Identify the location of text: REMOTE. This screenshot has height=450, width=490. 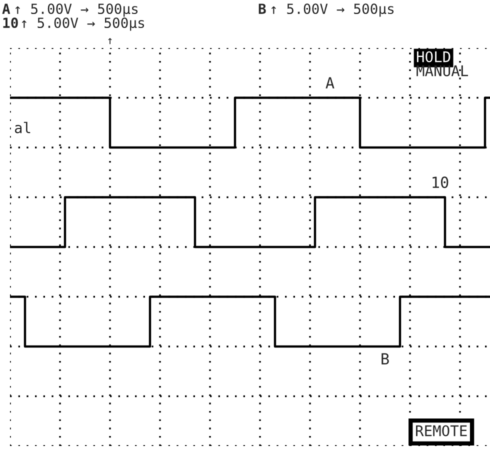
(441, 430).